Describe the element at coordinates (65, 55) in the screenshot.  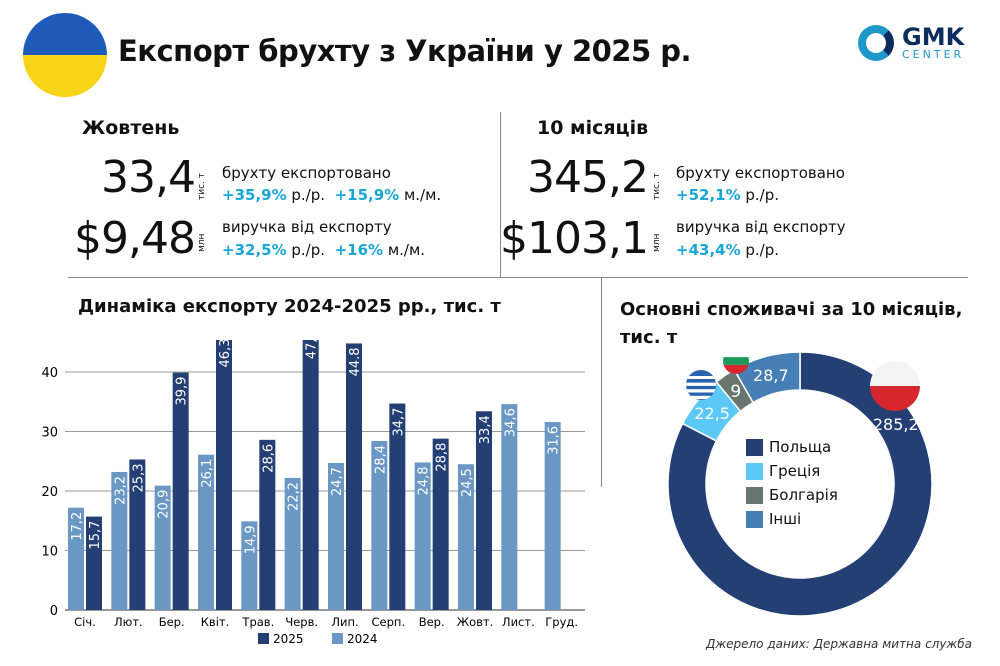
I see `ukraine-flag-icon` at that location.